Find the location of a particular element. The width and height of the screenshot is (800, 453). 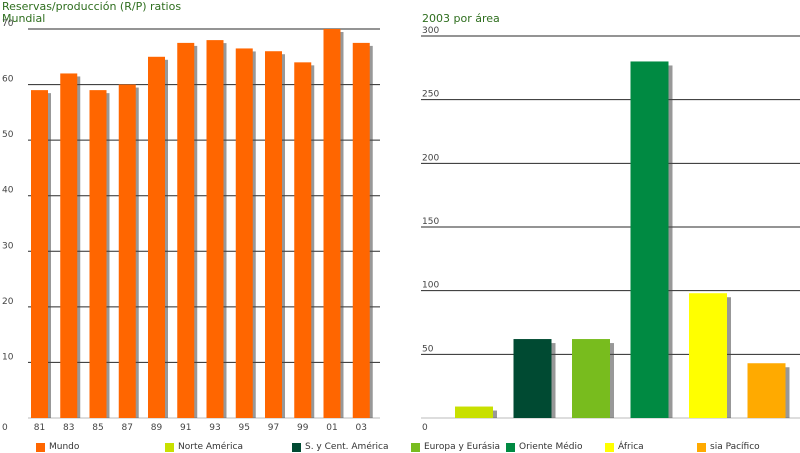

left-x-tick-label: 81 is located at coordinates (39, 428).